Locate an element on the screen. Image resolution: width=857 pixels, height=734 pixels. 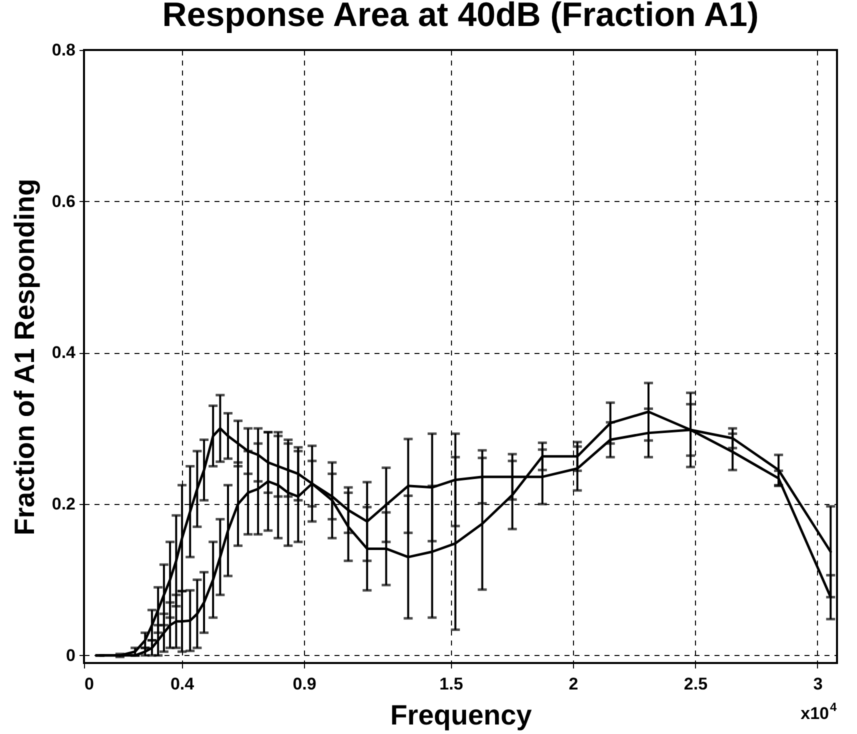
x-tick-label: 2.5 is located at coordinates (696, 684).